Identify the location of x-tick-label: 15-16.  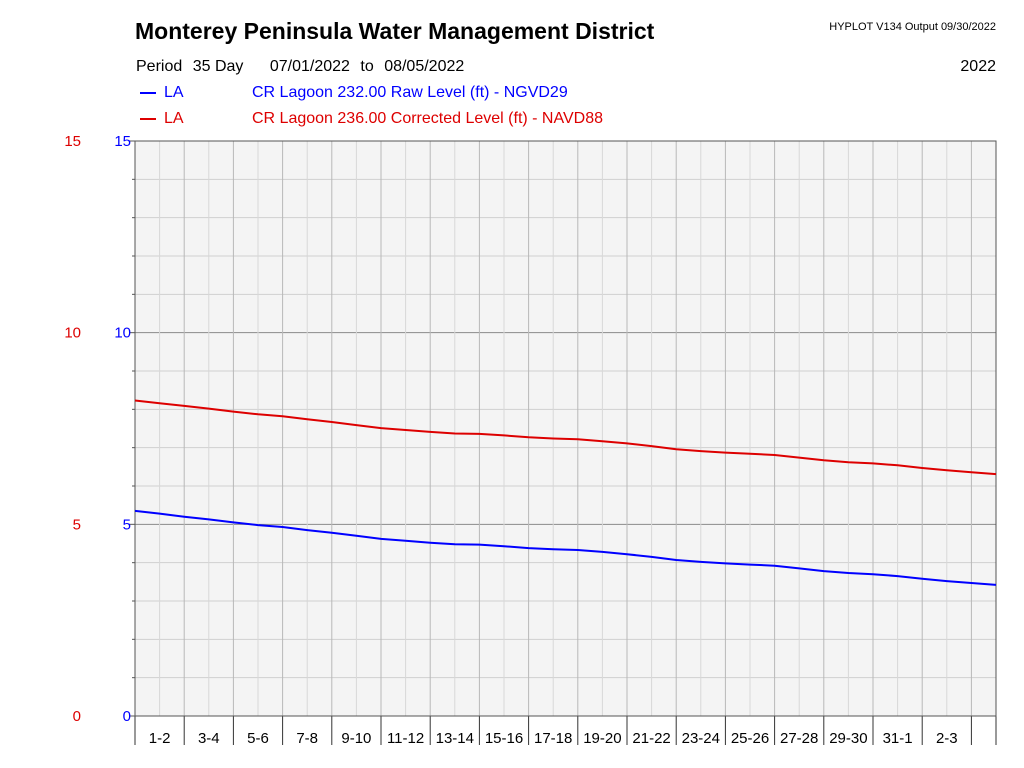
(504, 738).